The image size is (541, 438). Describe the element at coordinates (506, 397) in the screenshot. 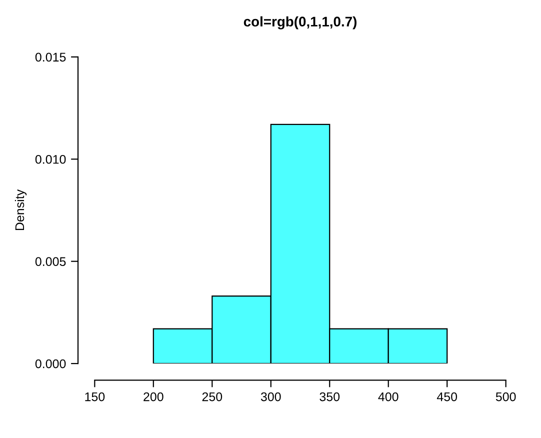

I see `x-tick-label: 500` at that location.